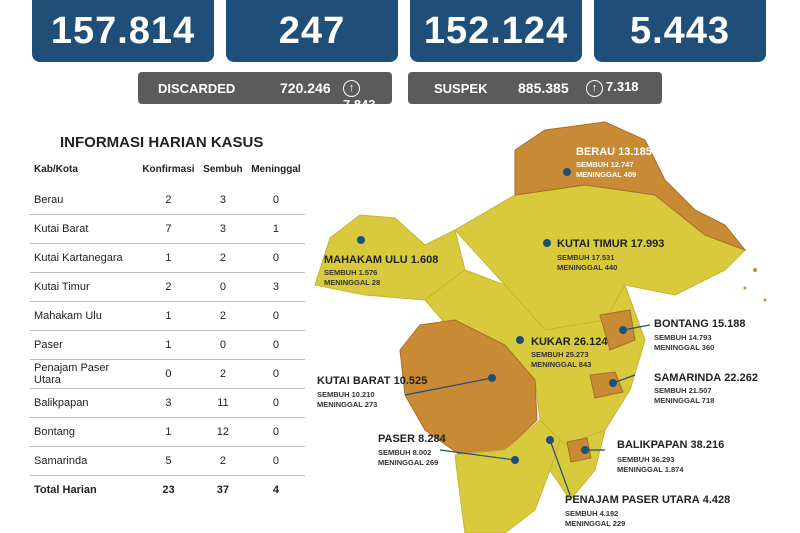  What do you see at coordinates (492, 378) in the screenshot?
I see `dot-kubar` at bounding box center [492, 378].